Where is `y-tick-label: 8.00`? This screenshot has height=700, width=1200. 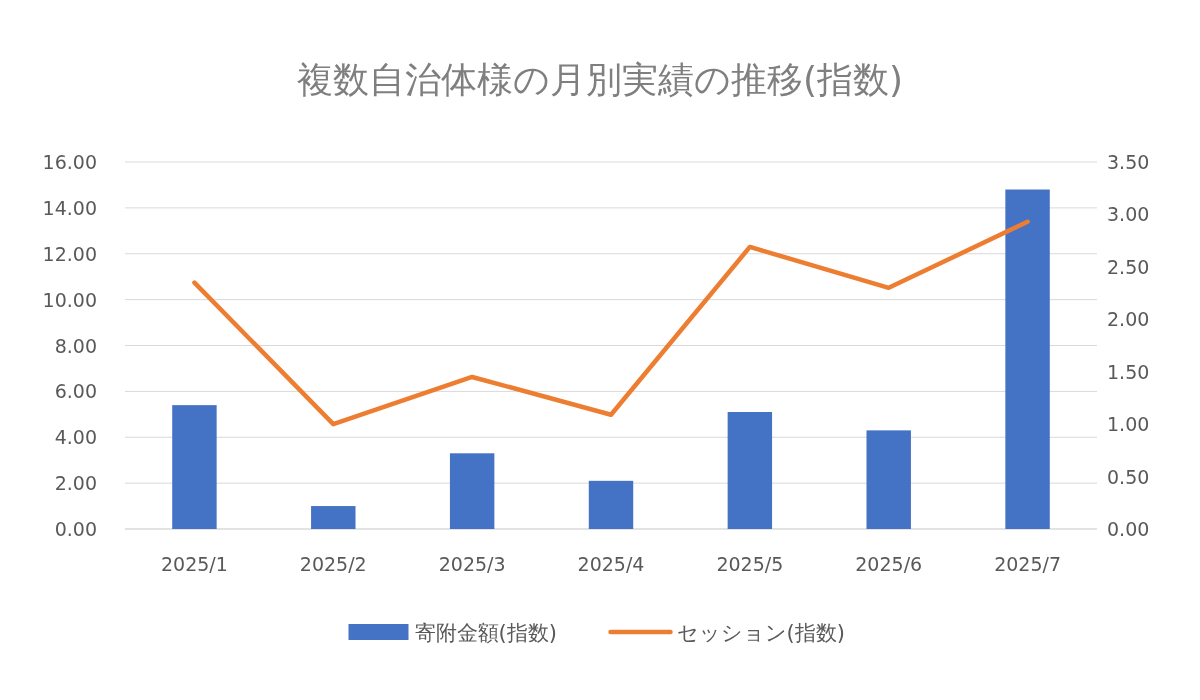 y-tick-label: 8.00 is located at coordinates (75, 345).